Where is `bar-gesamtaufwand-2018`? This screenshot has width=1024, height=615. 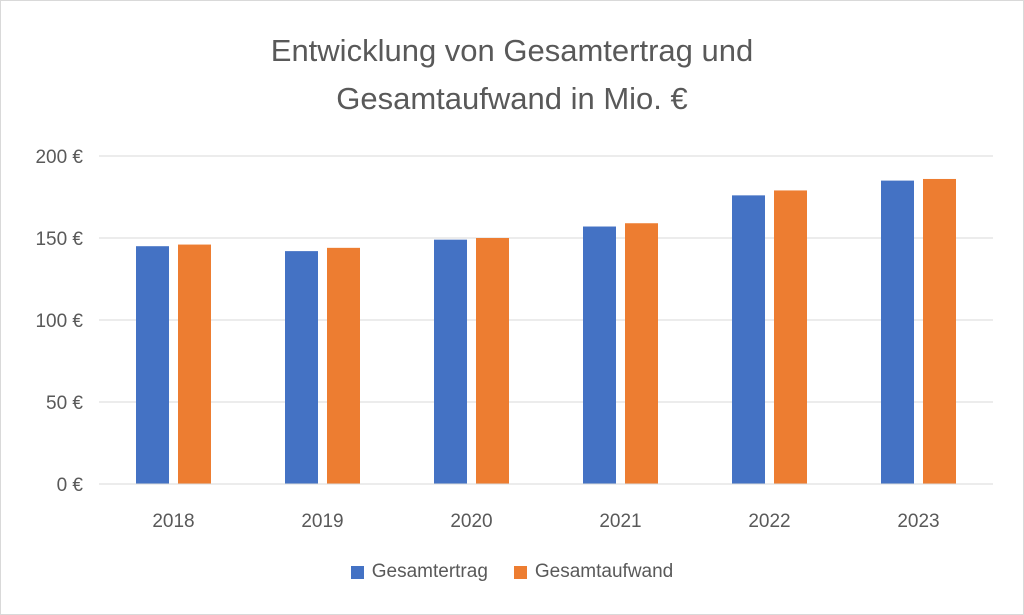
bar-gesamtaufwand-2018 is located at coordinates (194, 364).